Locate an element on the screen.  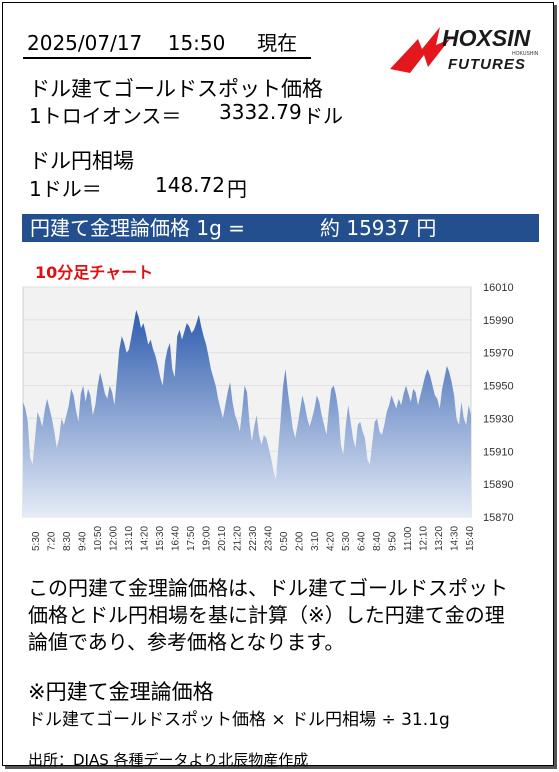
x-tick-label: 3:10 is located at coordinates (315, 541).